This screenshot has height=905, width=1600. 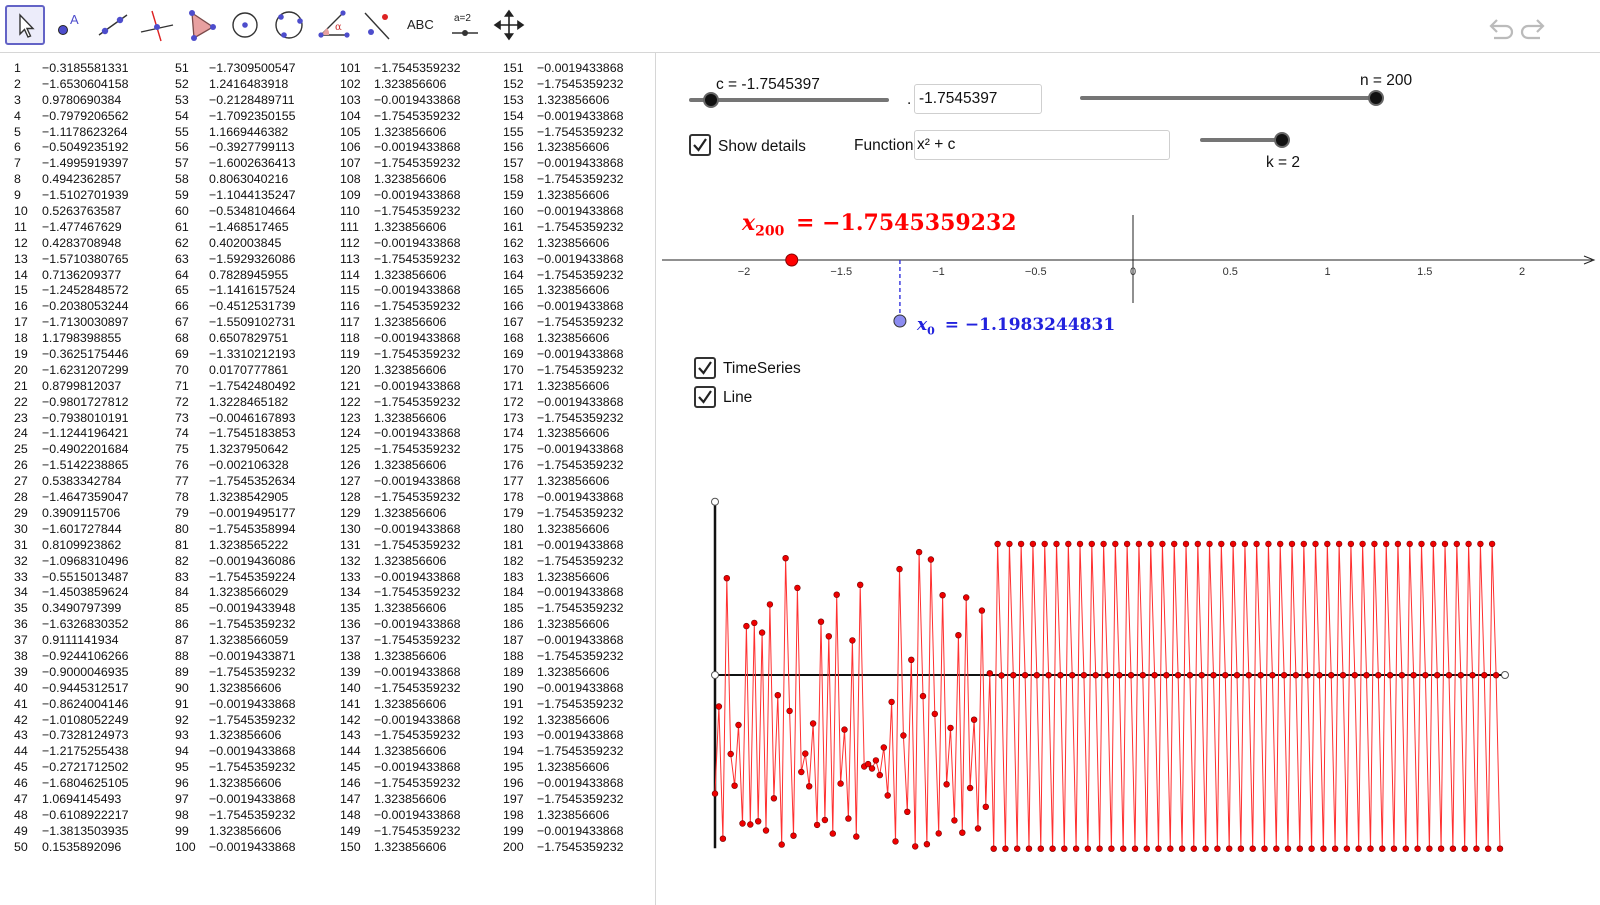 I want to click on sequence-row: 159 1.323856606, so click(x=563, y=196).